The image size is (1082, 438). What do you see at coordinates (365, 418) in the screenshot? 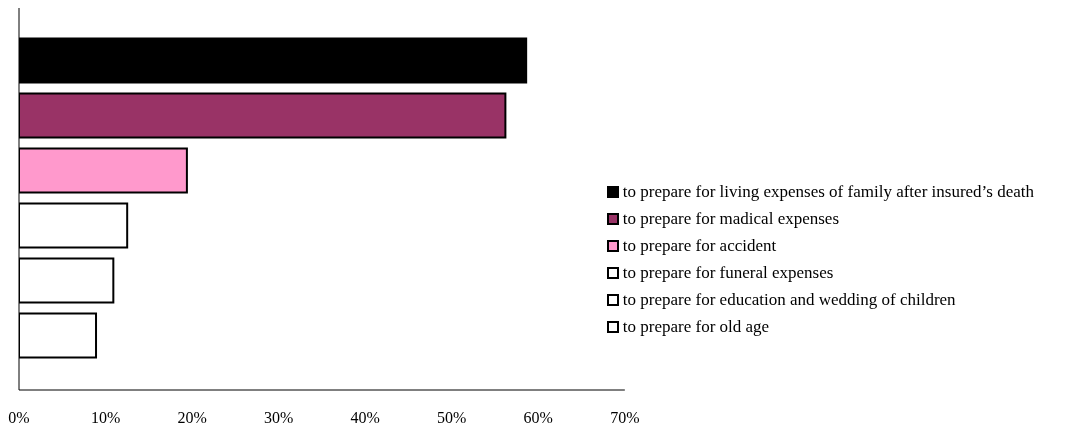
I see `x-tick-label: 40%` at bounding box center [365, 418].